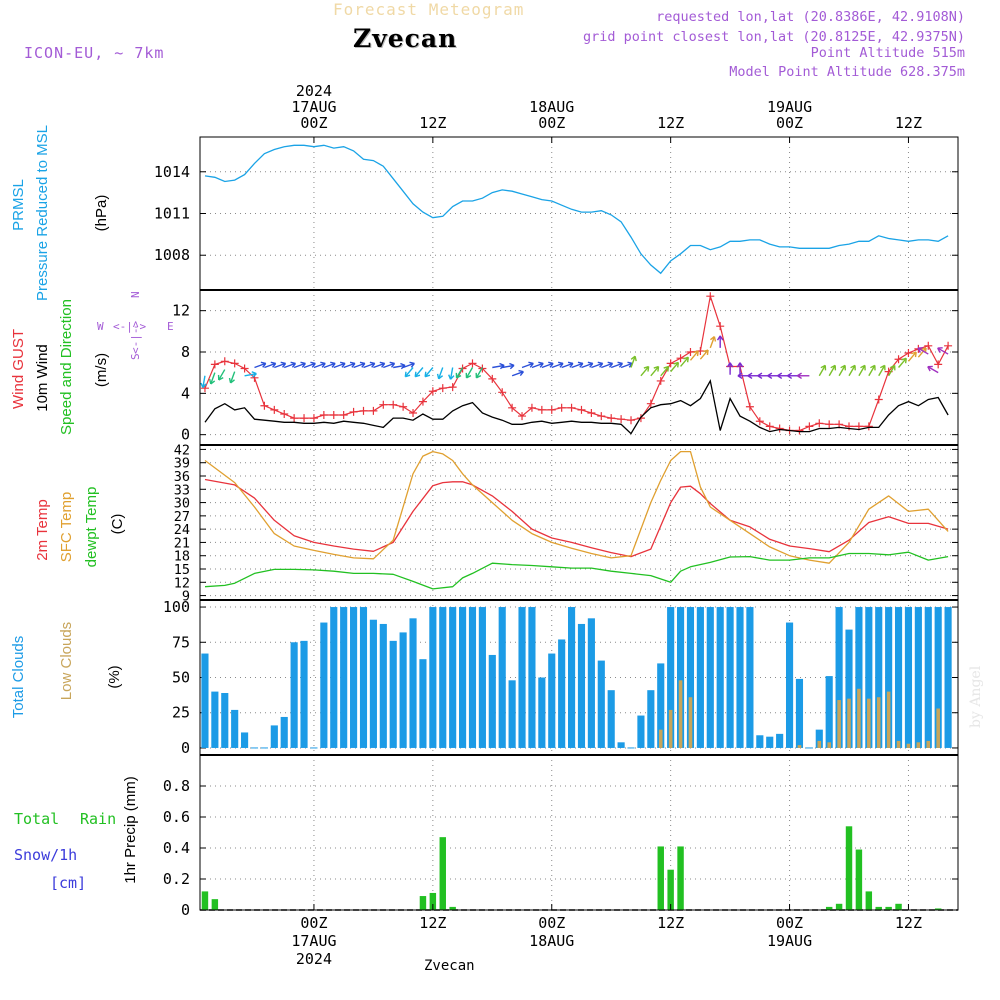  What do you see at coordinates (576, 209) in the screenshot?
I see `pressure-line` at bounding box center [576, 209].